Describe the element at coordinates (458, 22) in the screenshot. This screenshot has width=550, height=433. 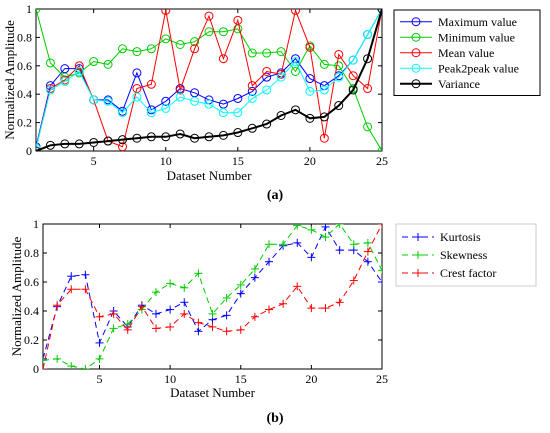
I see `legend-item-maximum-value: Maximum value` at that location.